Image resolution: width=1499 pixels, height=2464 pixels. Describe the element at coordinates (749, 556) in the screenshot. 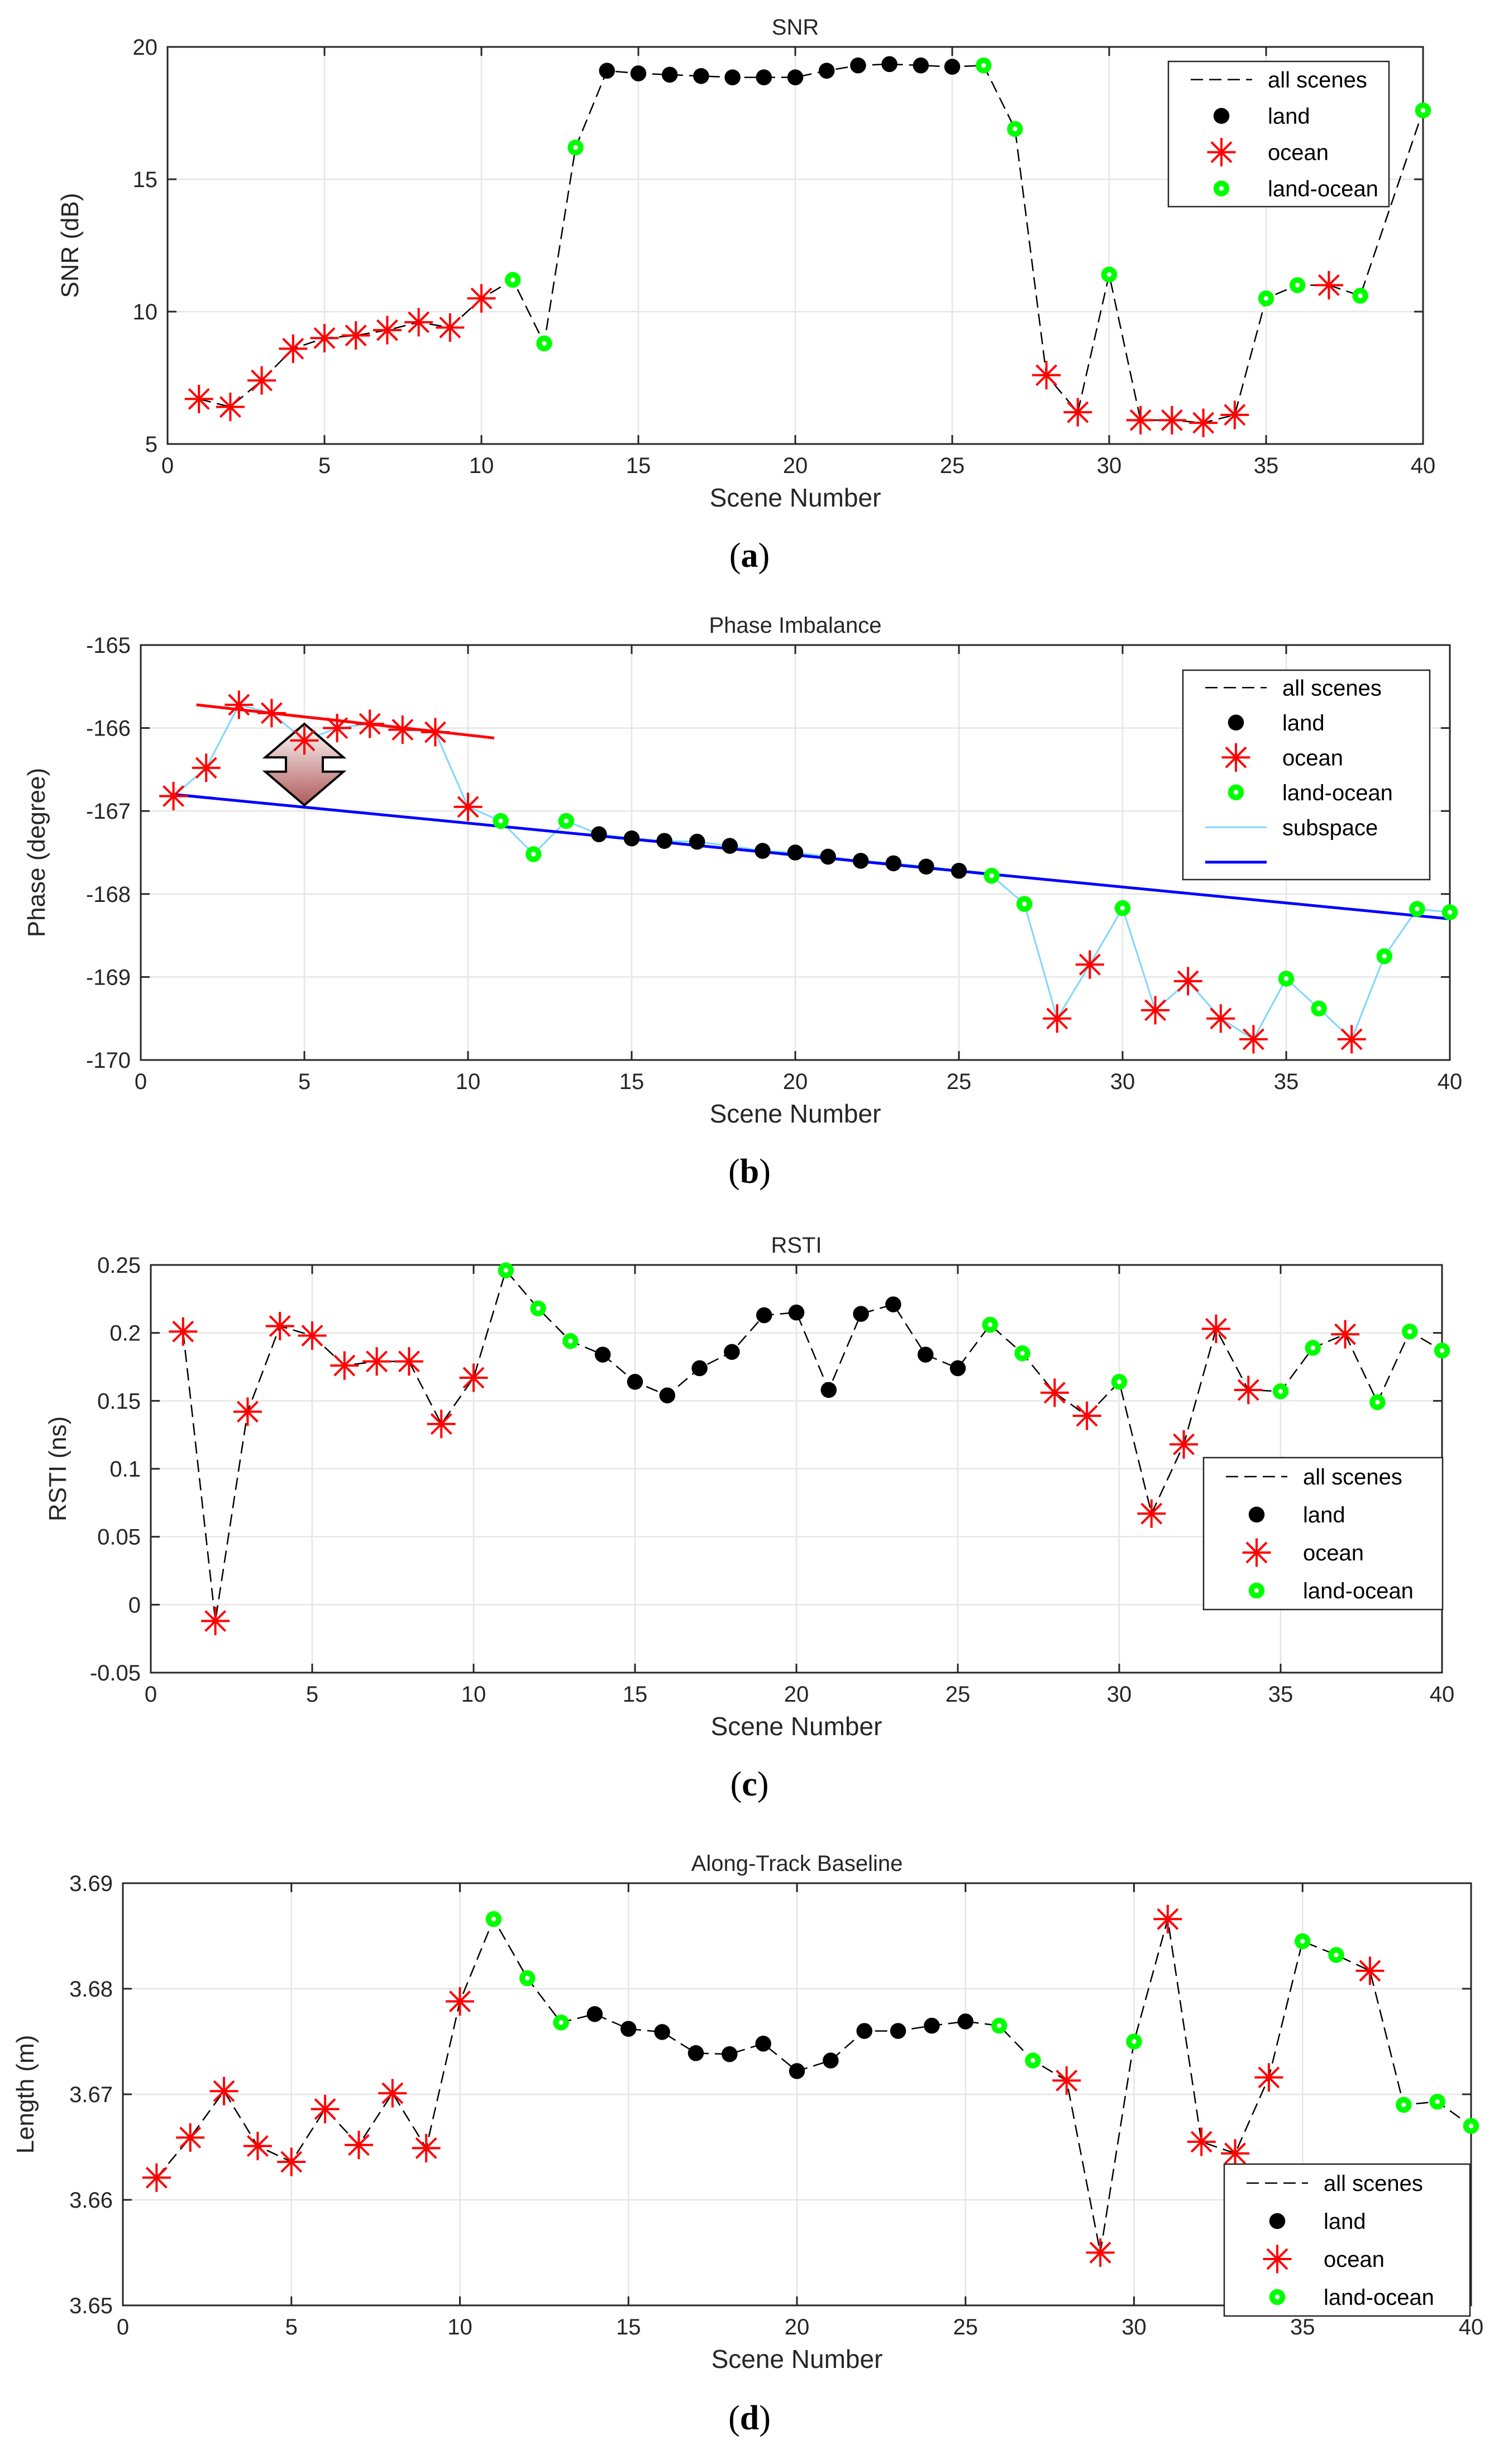

I see `caption-letter: a` at that location.